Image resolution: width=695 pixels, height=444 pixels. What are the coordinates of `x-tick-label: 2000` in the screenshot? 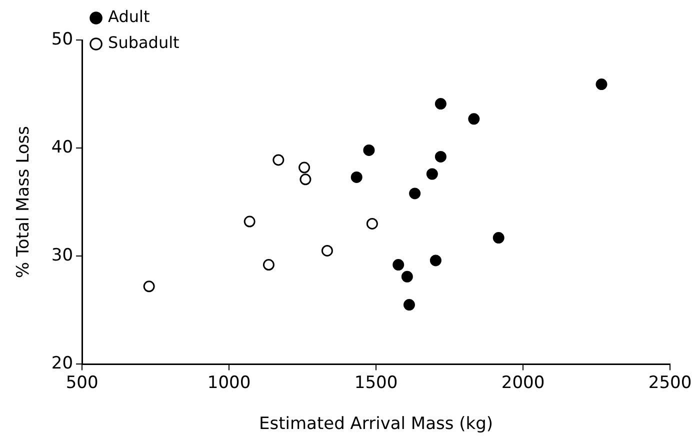 It's located at (523, 382).